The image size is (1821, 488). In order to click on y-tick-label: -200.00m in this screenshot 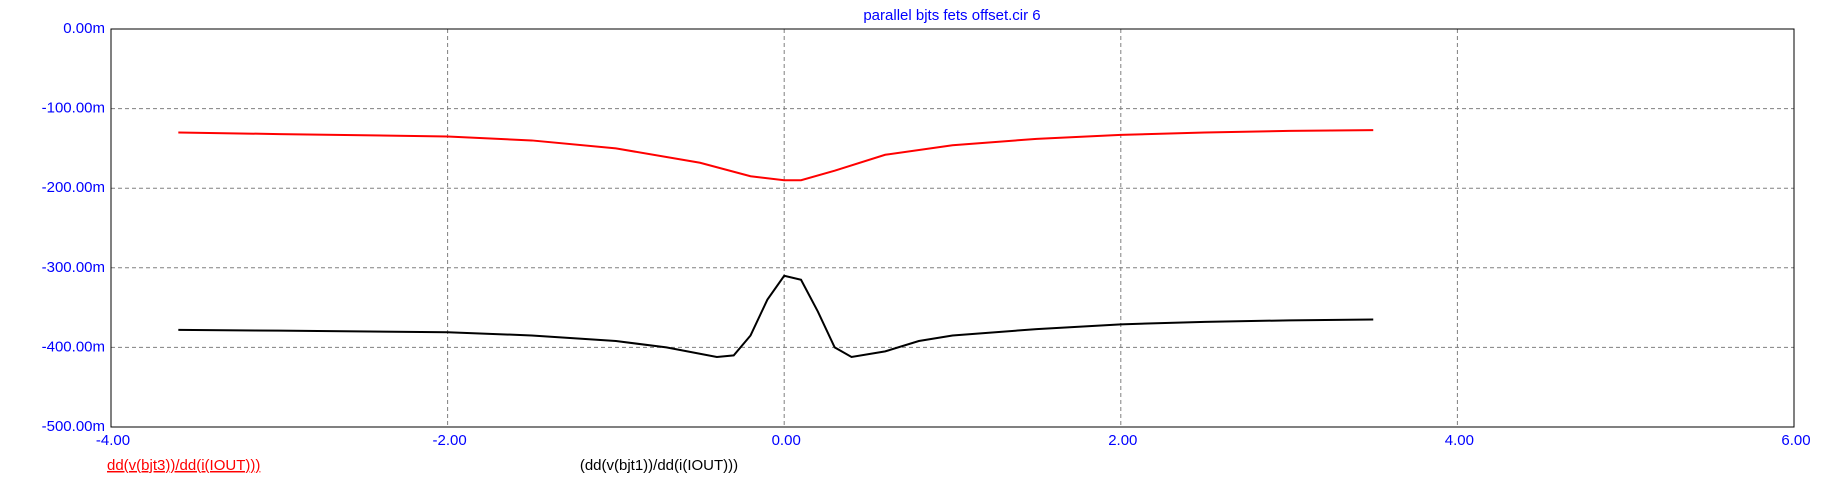, I will do `click(73, 187)`.